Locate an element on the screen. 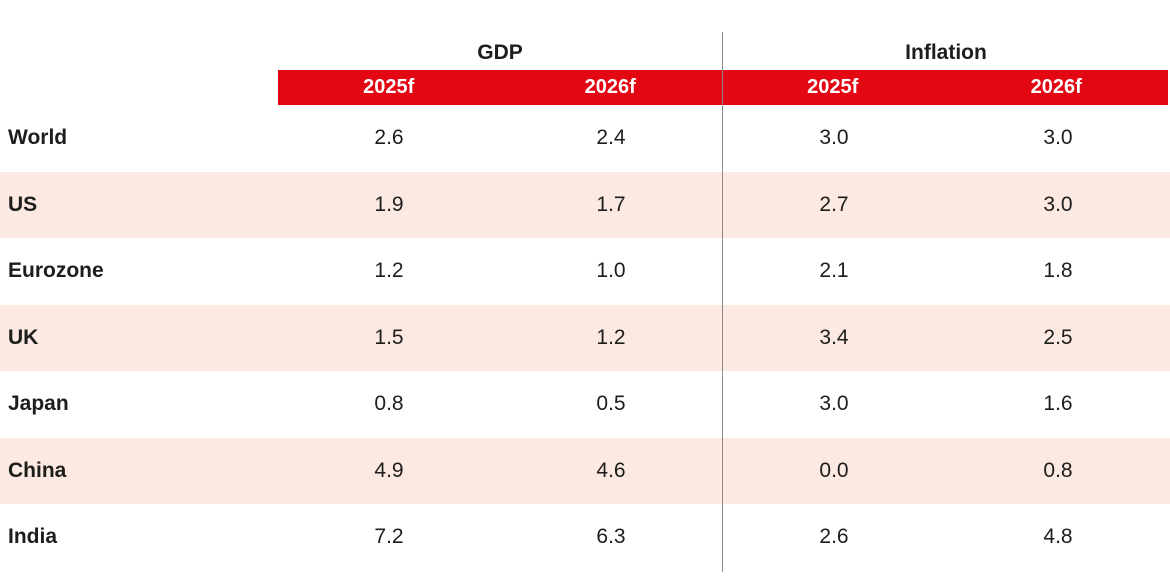 Image resolution: width=1170 pixels, height=580 pixels. value-cell: 4.6 is located at coordinates (611, 470).